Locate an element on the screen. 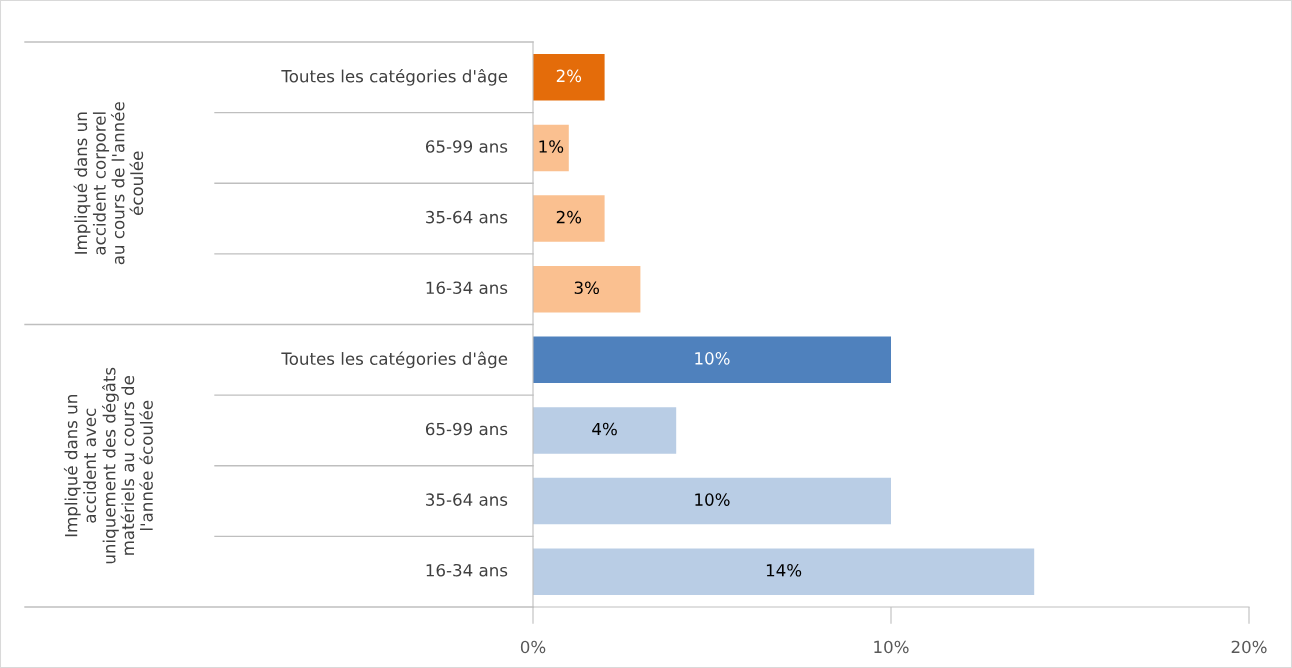  text: Impliqué dans un accident avec uniquement des dégâts matériels au cours de l'année écoulée is located at coordinates (108, 465).